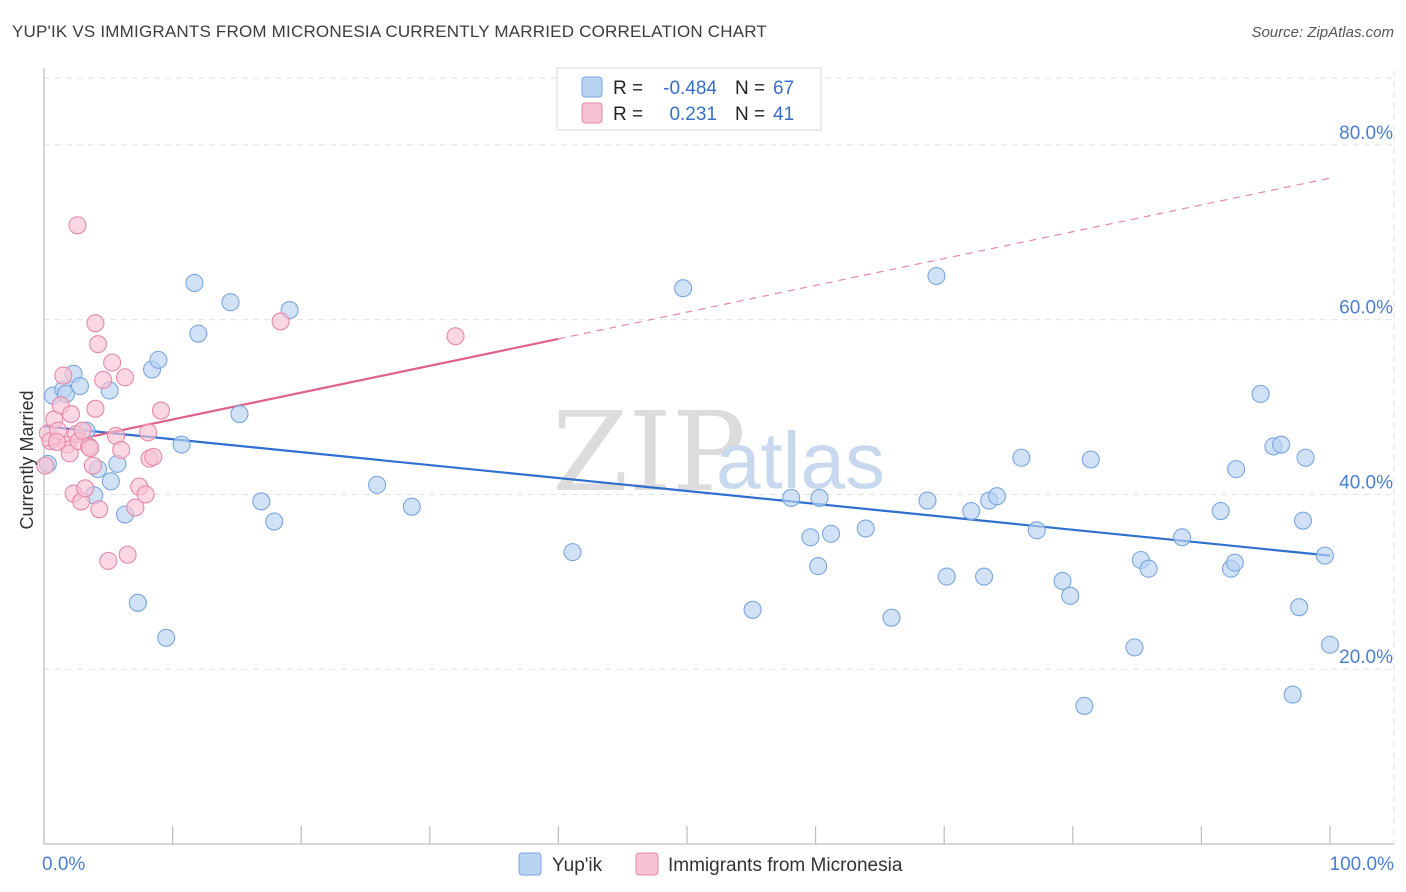 Image resolution: width=1406 pixels, height=892 pixels. I want to click on y-tick-label-3: 80.0%, so click(1366, 133).